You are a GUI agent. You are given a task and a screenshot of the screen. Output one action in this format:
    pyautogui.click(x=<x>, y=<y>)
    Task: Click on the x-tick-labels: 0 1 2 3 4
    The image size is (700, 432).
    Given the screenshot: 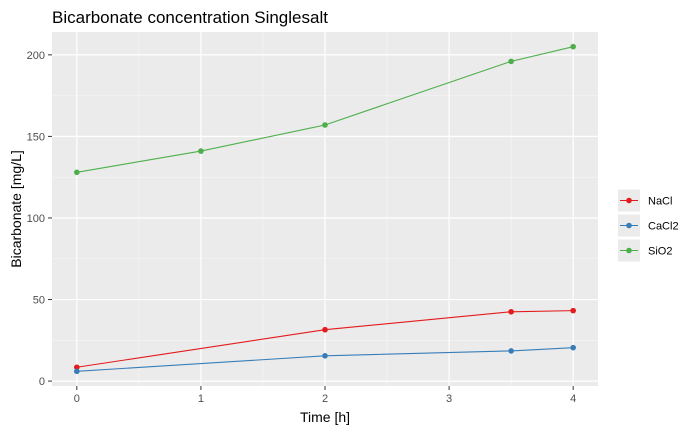 What is the action you would take?
    pyautogui.click(x=325, y=399)
    